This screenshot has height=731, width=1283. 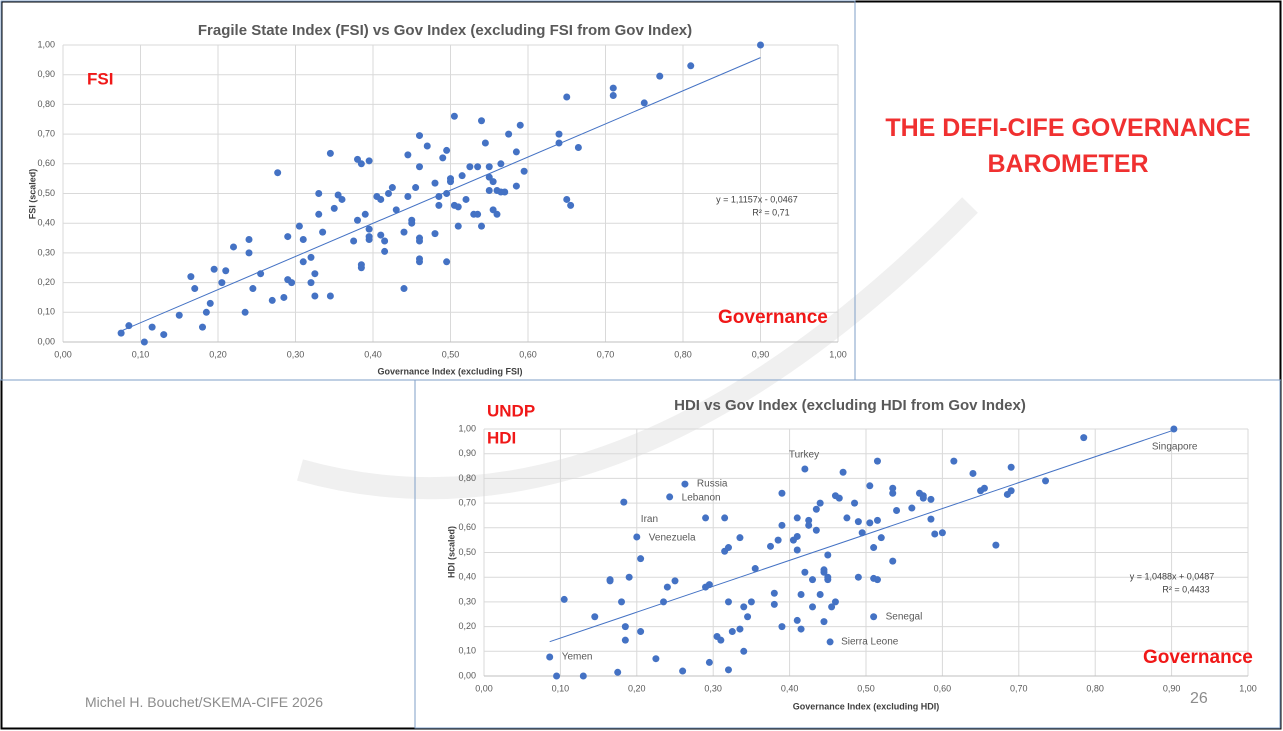 What do you see at coordinates (904, 616) in the screenshot?
I see `point-label: Senegal` at bounding box center [904, 616].